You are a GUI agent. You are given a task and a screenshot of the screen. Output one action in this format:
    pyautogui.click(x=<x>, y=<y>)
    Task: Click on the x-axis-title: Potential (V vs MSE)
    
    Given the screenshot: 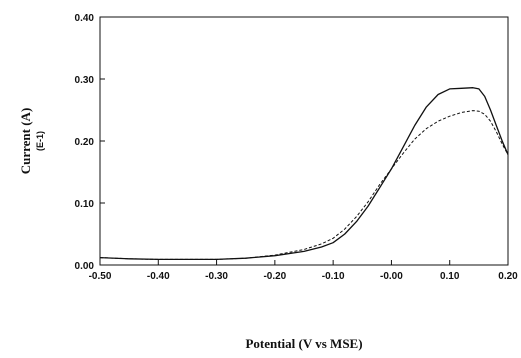 What is the action you would take?
    pyautogui.click(x=303, y=343)
    